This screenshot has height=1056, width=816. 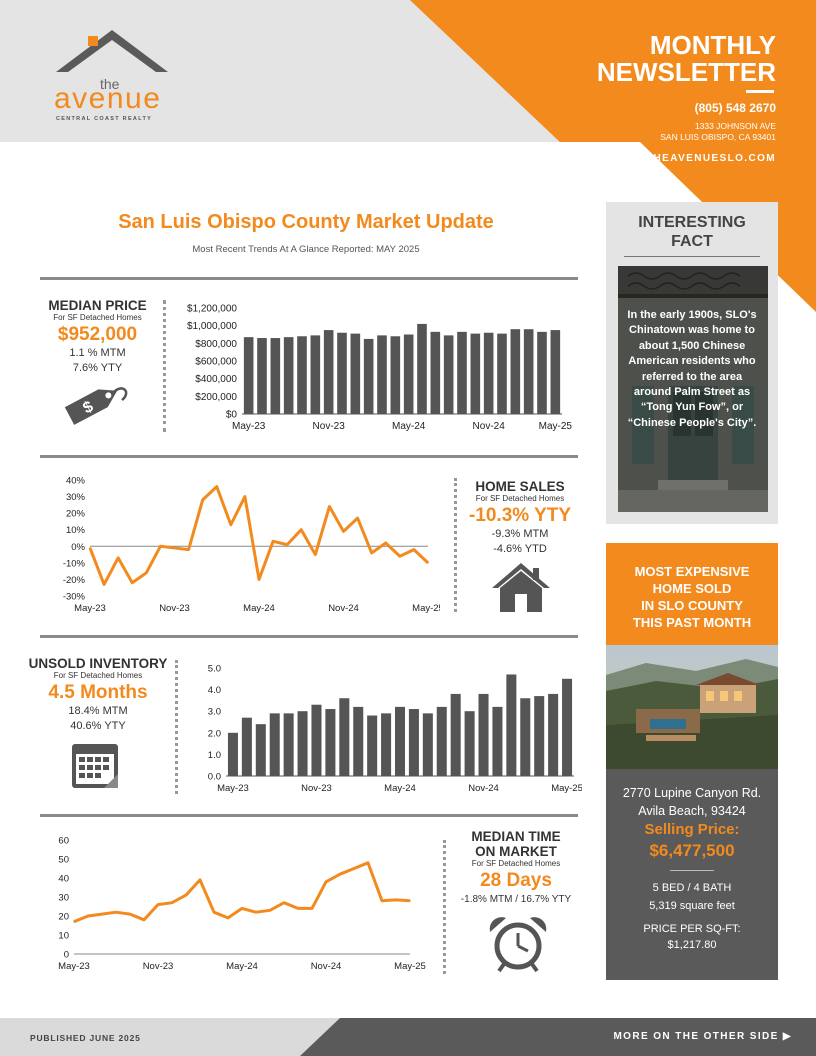 What do you see at coordinates (63, 898) in the screenshot?
I see `median-time-on-market-y-tick: 30` at bounding box center [63, 898].